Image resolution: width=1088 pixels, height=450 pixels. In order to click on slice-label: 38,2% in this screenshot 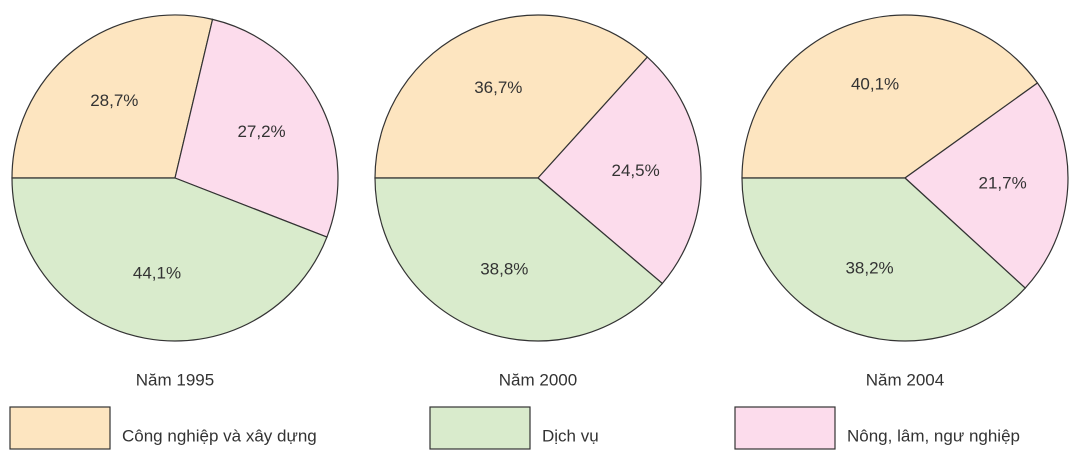, I will do `click(869, 268)`.